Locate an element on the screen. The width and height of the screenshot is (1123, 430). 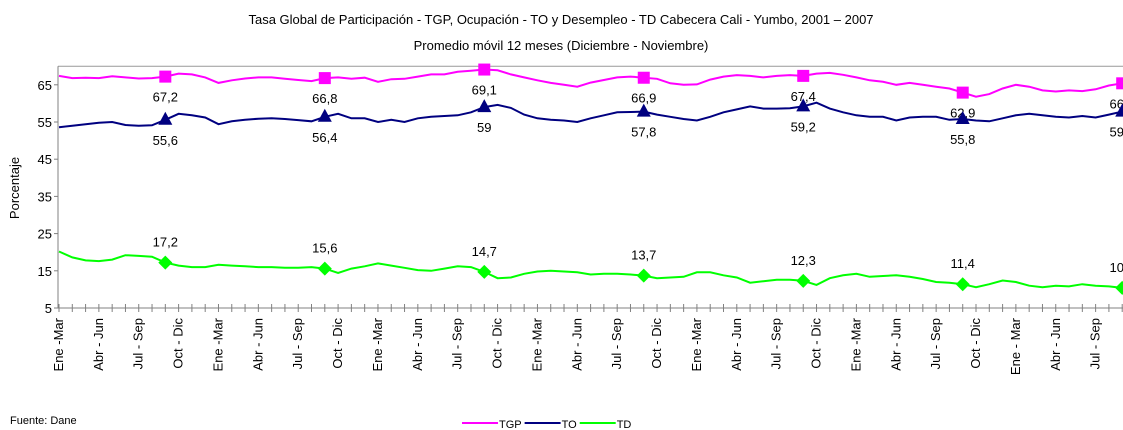
y-tick-label: 45 is located at coordinates (45, 159).